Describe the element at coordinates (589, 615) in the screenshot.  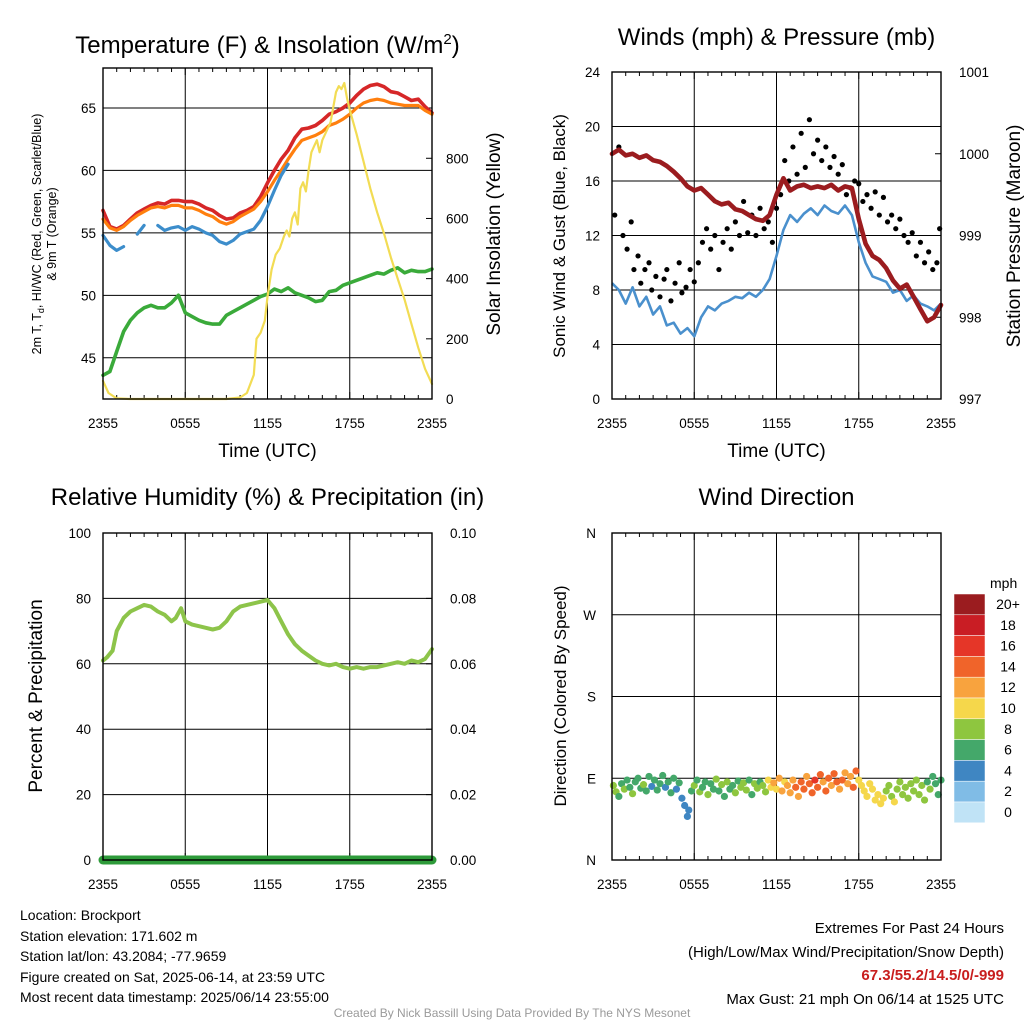
I see `y-tick-label: W` at that location.